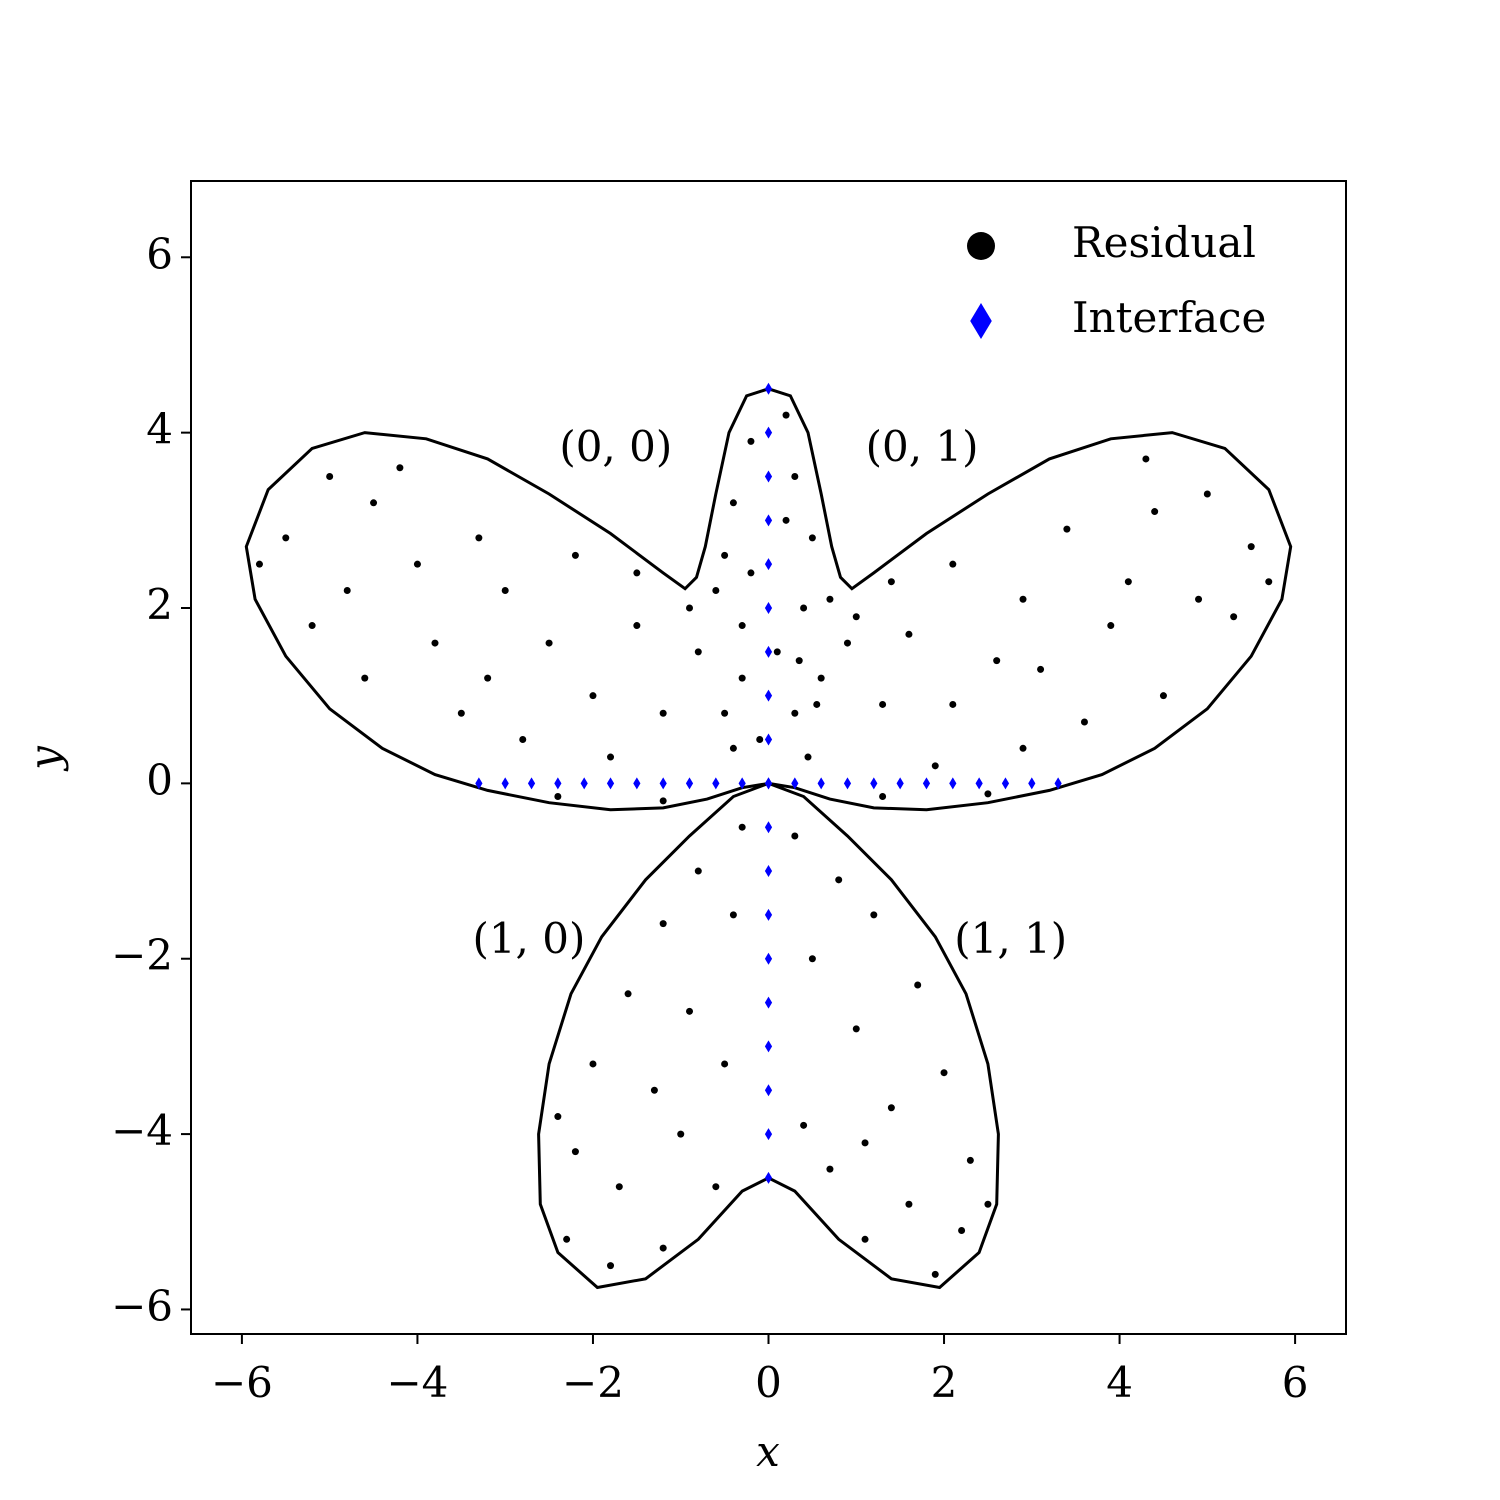  What do you see at coordinates (242, 1382) in the screenshot?
I see `x-tick-label: −6` at bounding box center [242, 1382].